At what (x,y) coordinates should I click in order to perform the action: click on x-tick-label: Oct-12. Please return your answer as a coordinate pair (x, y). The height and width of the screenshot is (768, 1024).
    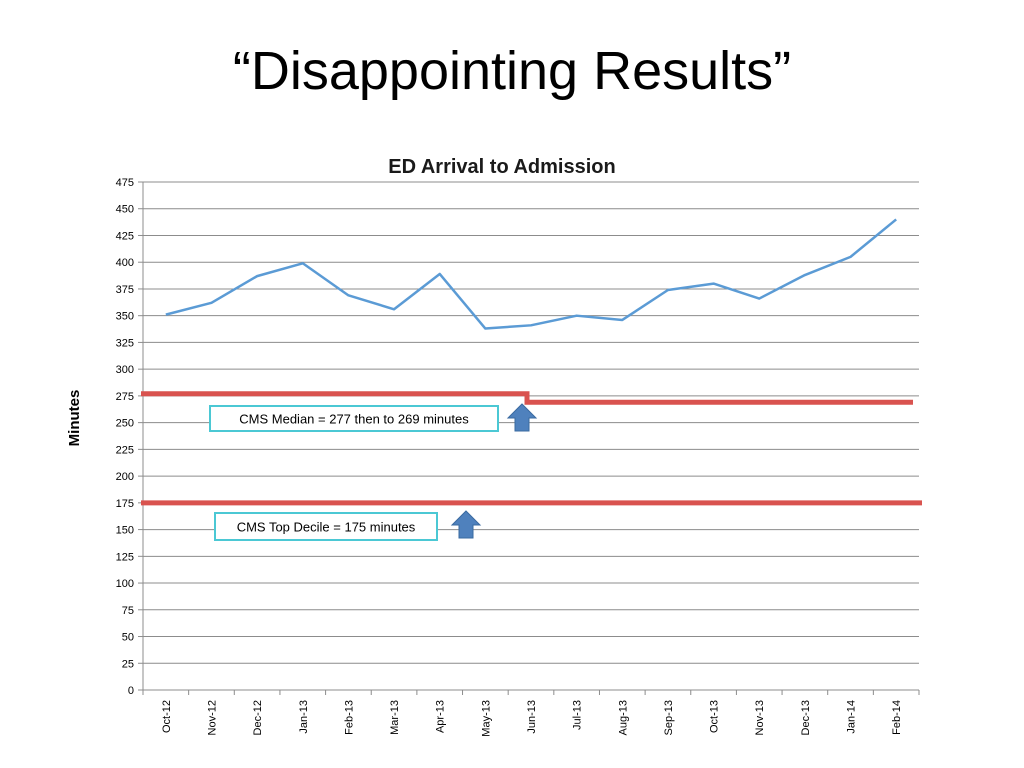
    Looking at the image, I should click on (167, 716).